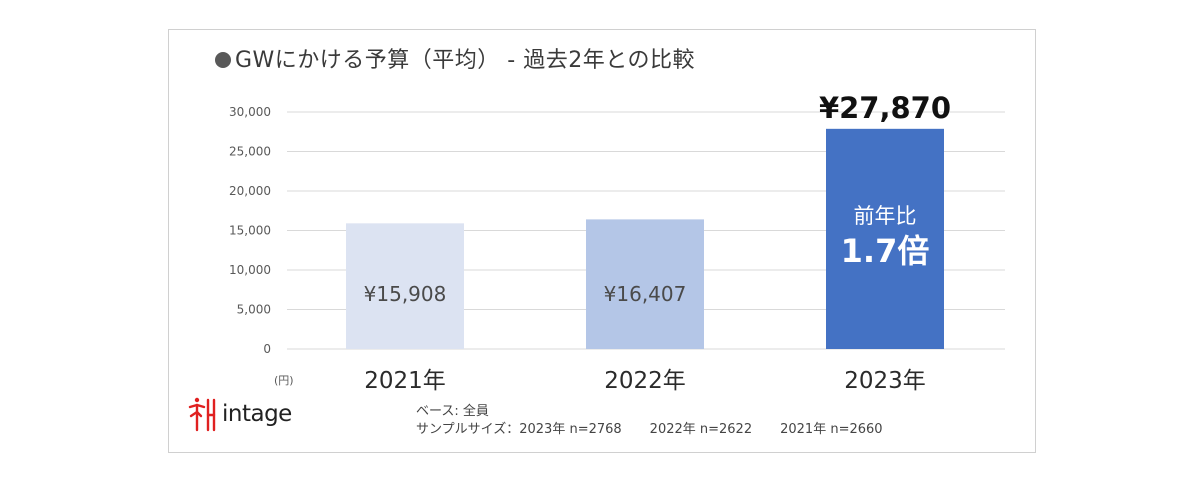  What do you see at coordinates (250, 152) in the screenshot?
I see `y-tick-label: 25,000` at bounding box center [250, 152].